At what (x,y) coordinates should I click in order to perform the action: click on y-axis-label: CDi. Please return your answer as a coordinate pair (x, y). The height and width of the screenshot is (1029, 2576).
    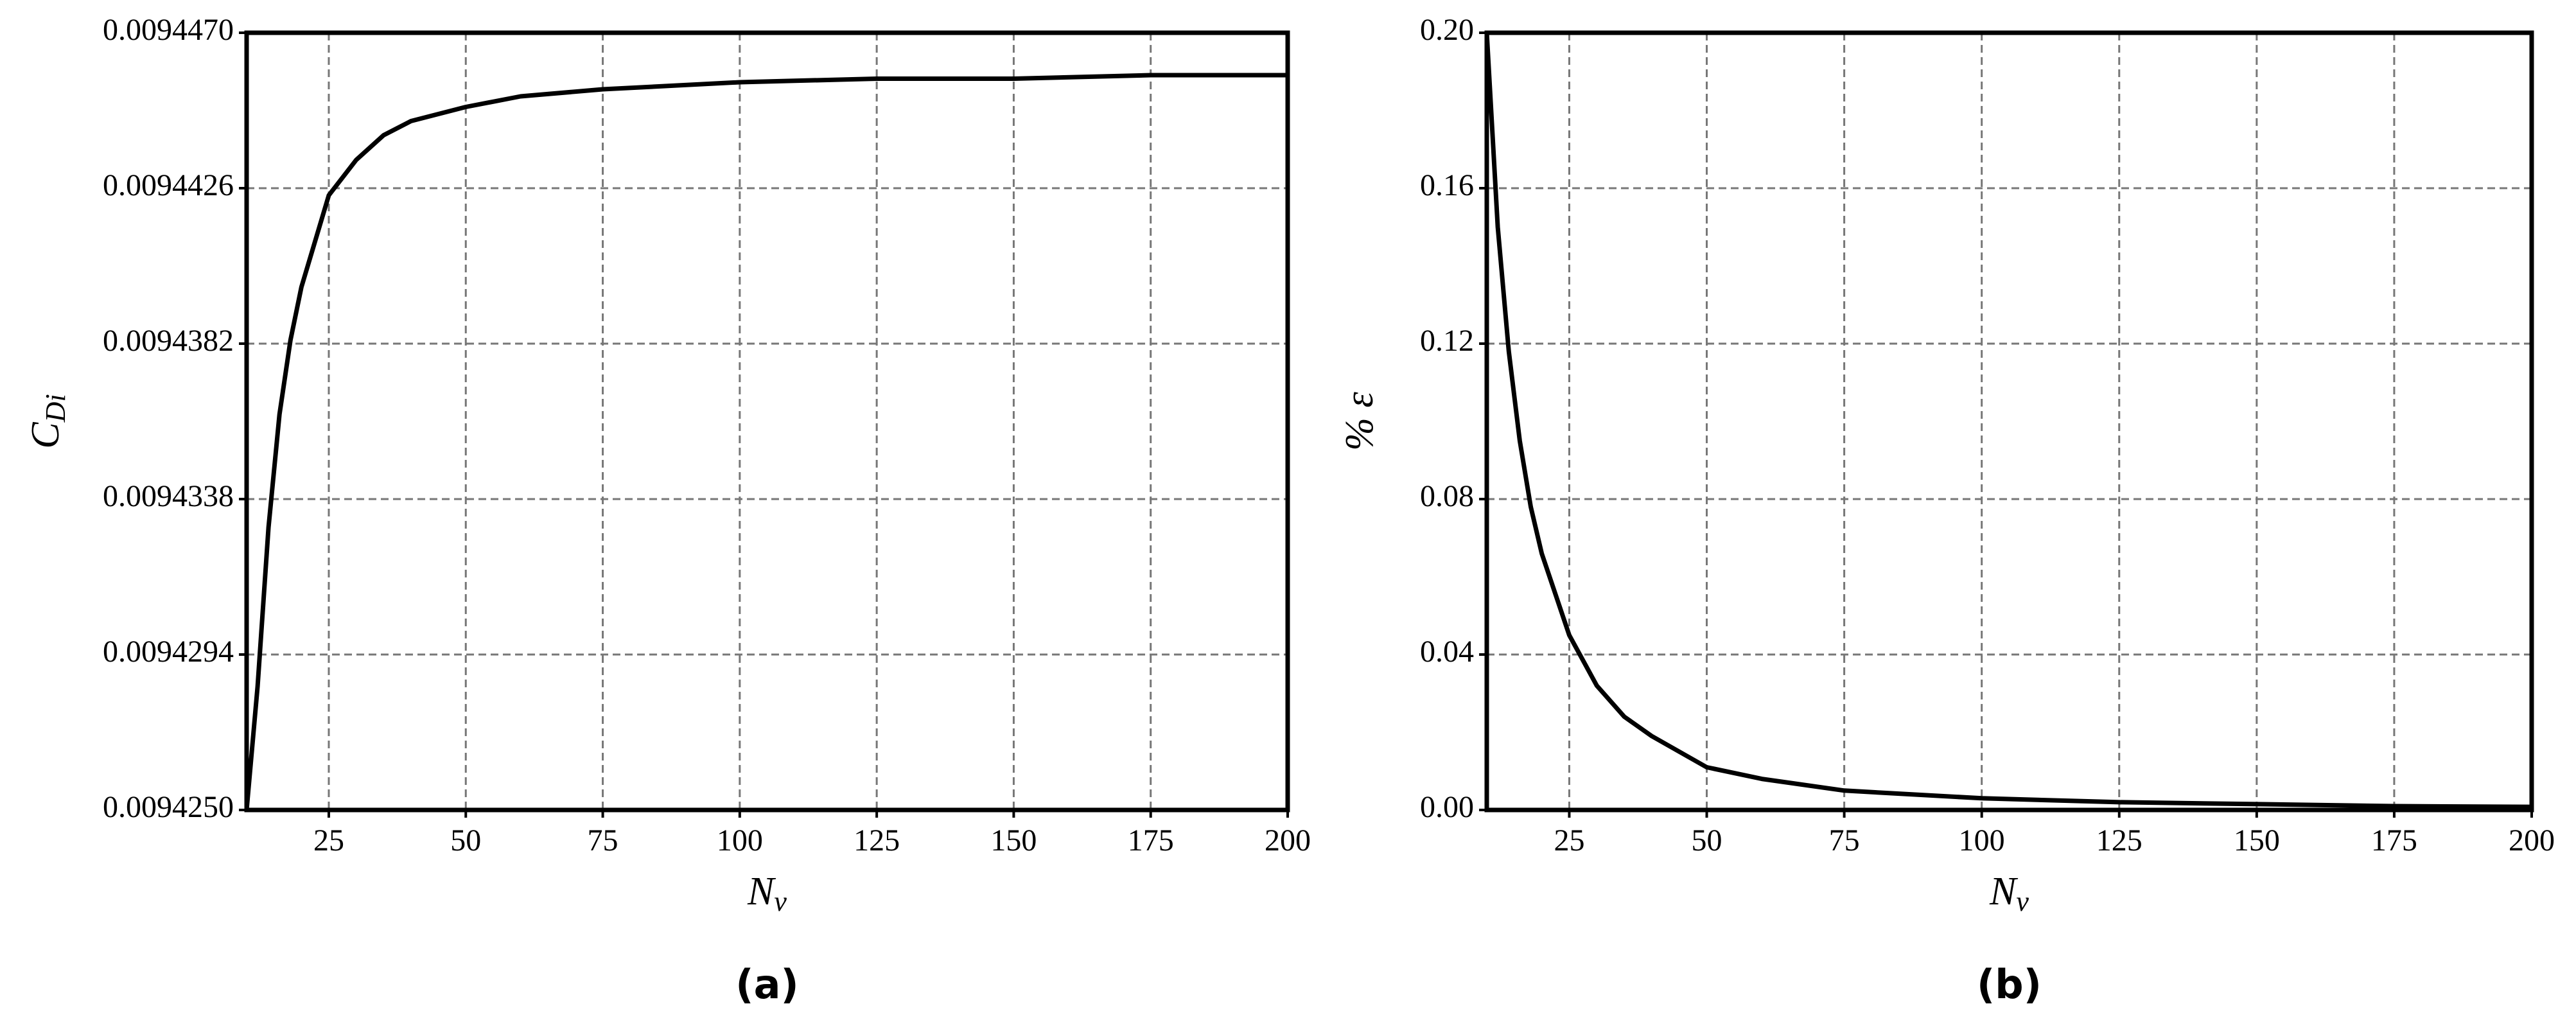
    Looking at the image, I should click on (48, 421).